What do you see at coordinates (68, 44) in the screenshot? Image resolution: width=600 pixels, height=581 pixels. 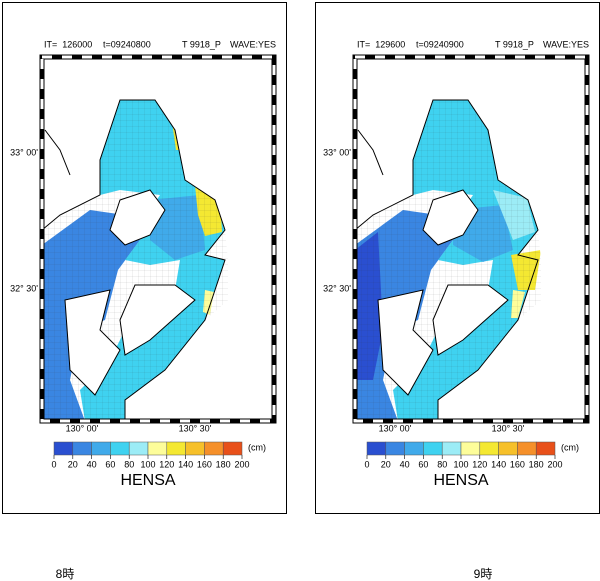 I see `iteration: IT= 126000` at bounding box center [68, 44].